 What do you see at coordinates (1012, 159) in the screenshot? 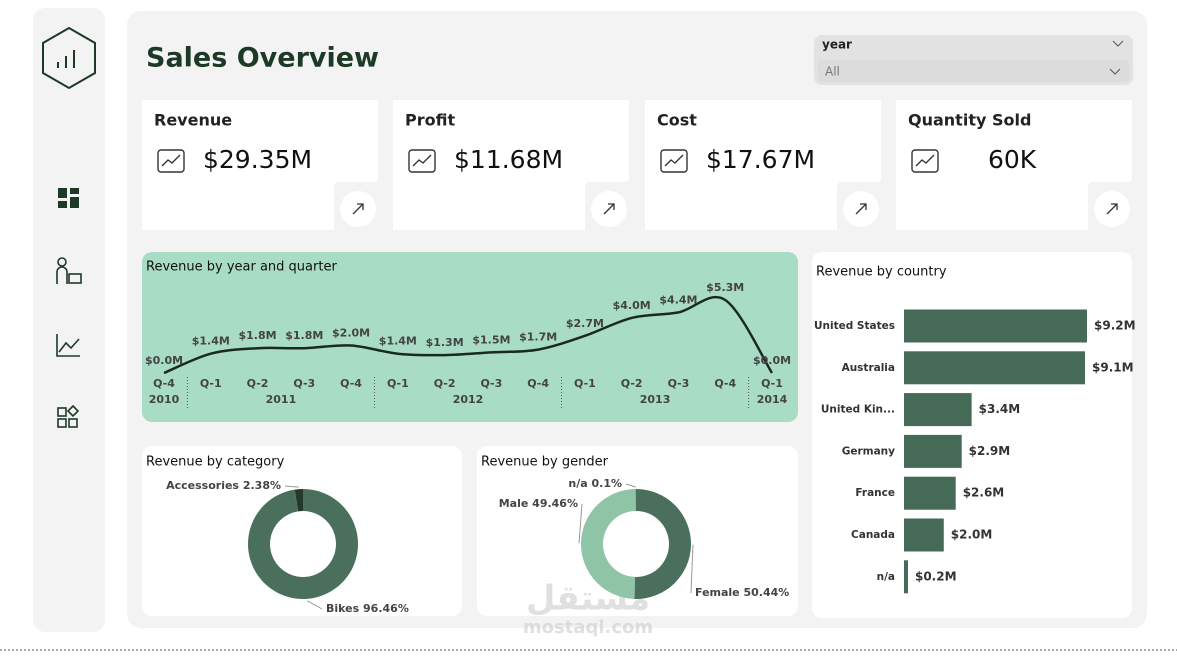
I see `kpi-value: 60K` at bounding box center [1012, 159].